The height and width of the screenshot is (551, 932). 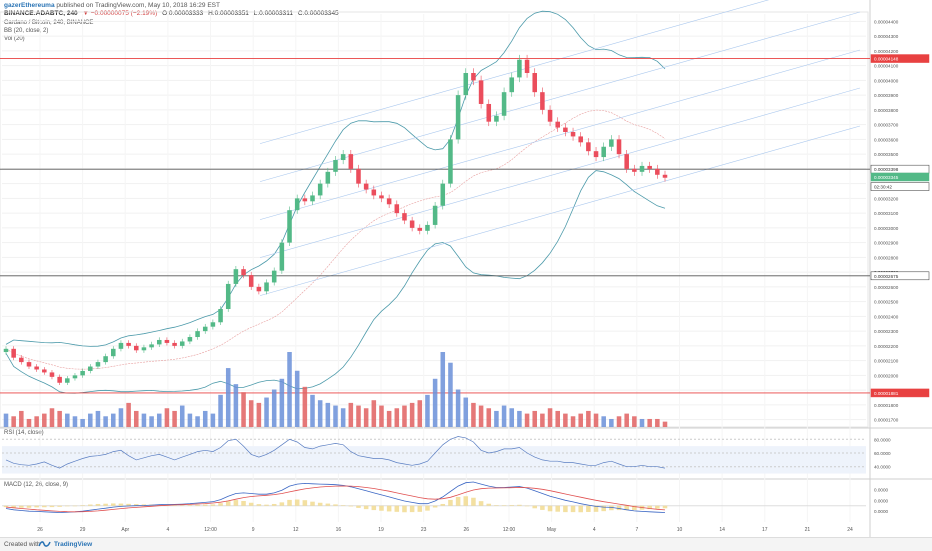 What do you see at coordinates (24, 433) in the screenshot?
I see `rsi-label: RSI (14, close)` at bounding box center [24, 433].